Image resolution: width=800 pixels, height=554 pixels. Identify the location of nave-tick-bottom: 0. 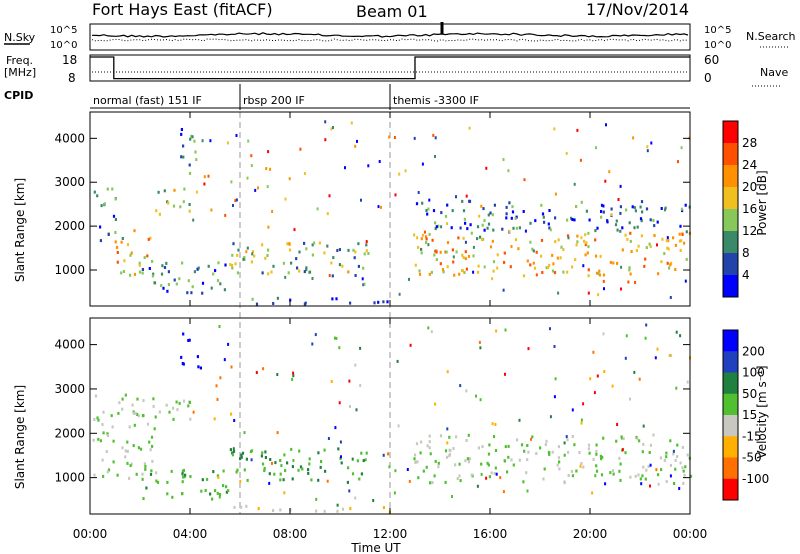
(708, 78).